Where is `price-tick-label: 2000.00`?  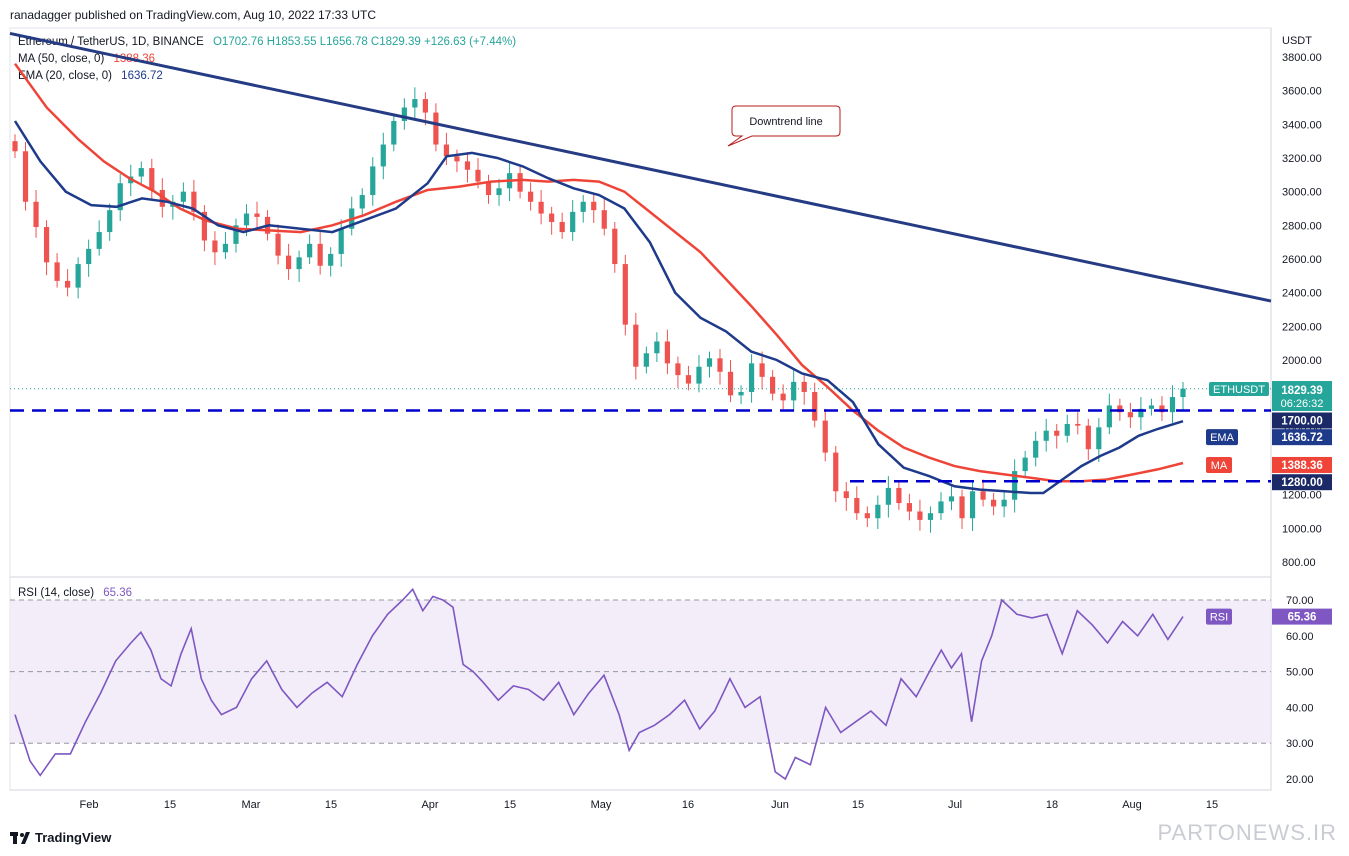
price-tick-label: 2000.00 is located at coordinates (1302, 361).